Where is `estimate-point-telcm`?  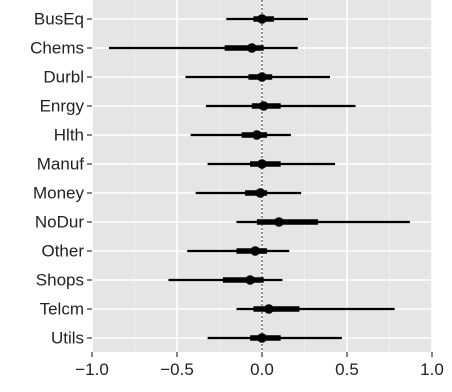 estimate-point-telcm is located at coordinates (269, 309).